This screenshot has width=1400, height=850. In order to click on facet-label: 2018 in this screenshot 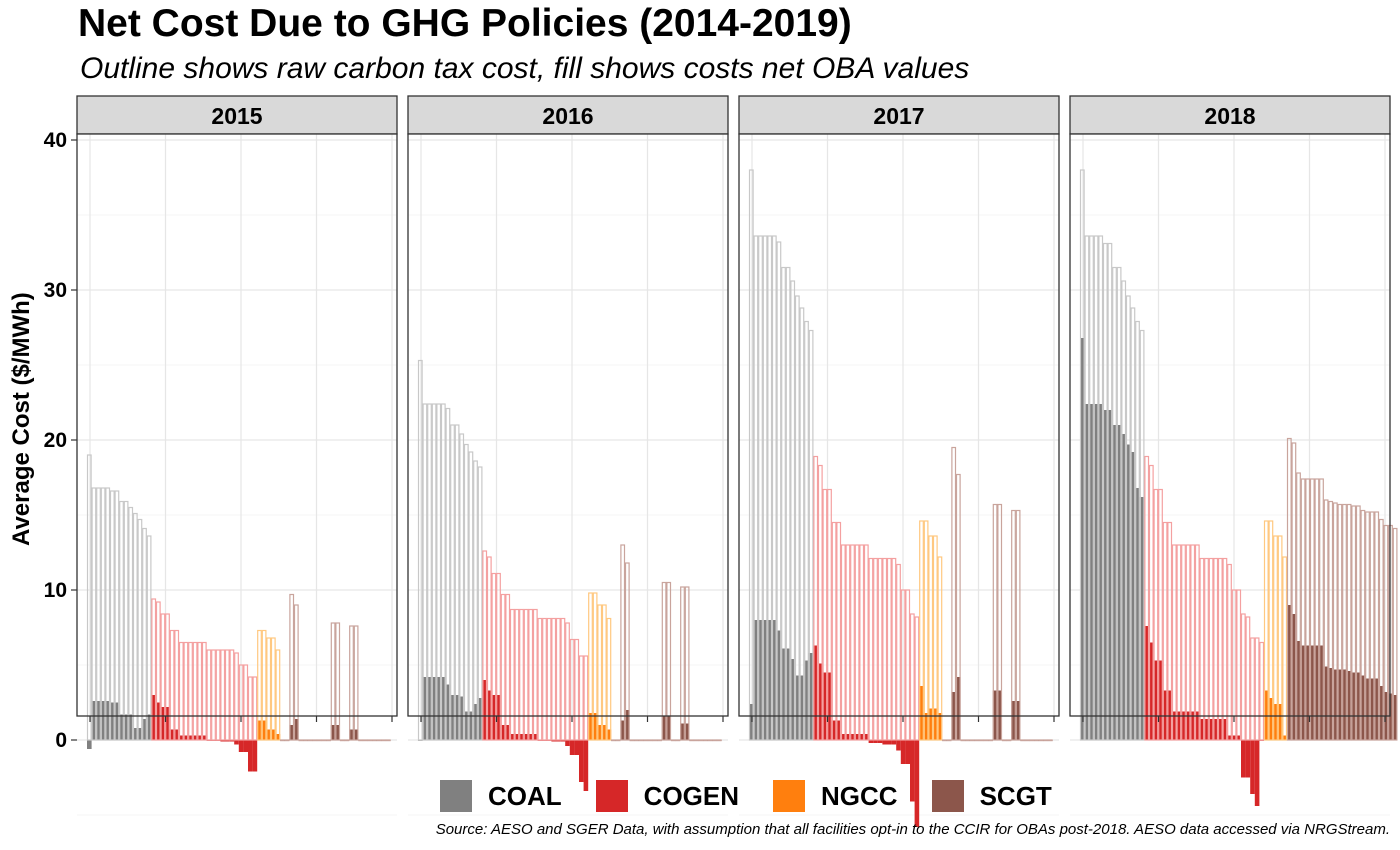, I will do `click(1229, 116)`.